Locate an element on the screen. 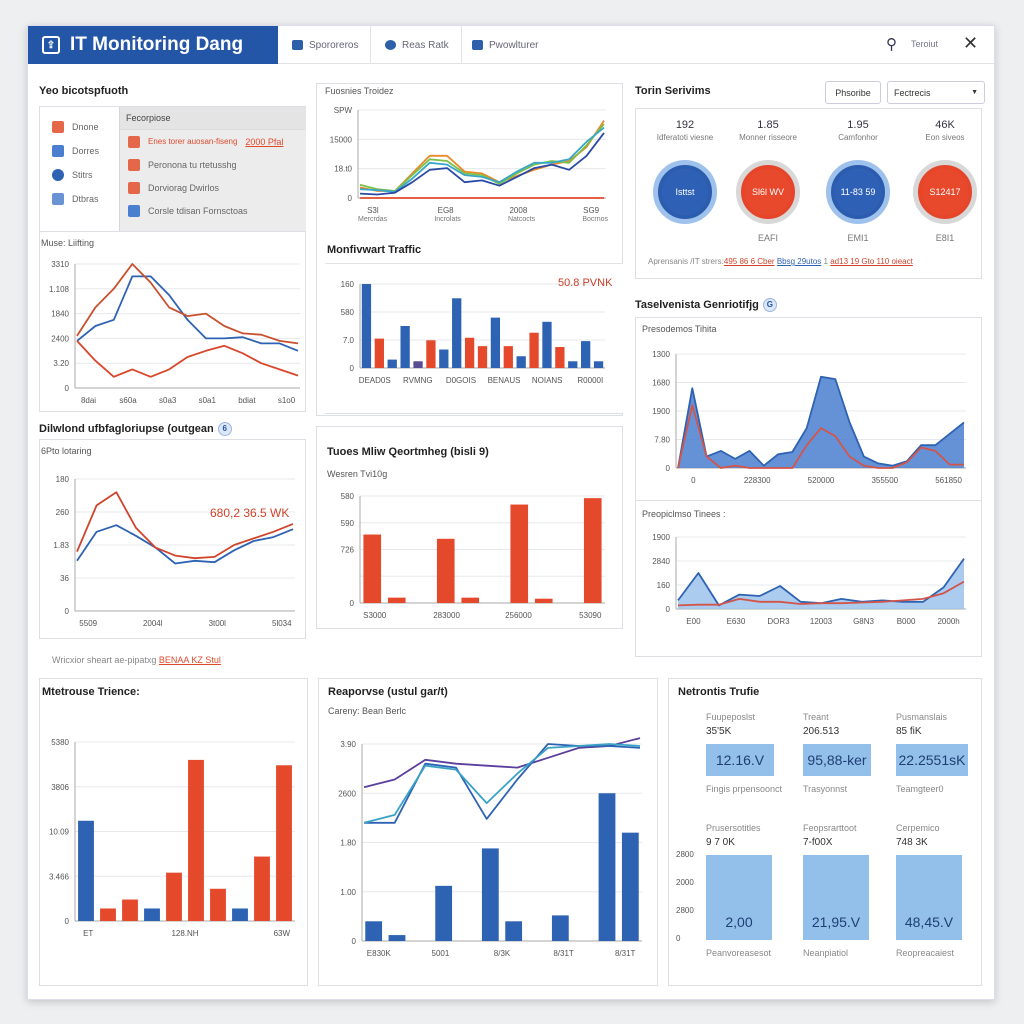 The image size is (1024, 1024). detail-item: Dorviorag Dwirlos is located at coordinates (213, 187).